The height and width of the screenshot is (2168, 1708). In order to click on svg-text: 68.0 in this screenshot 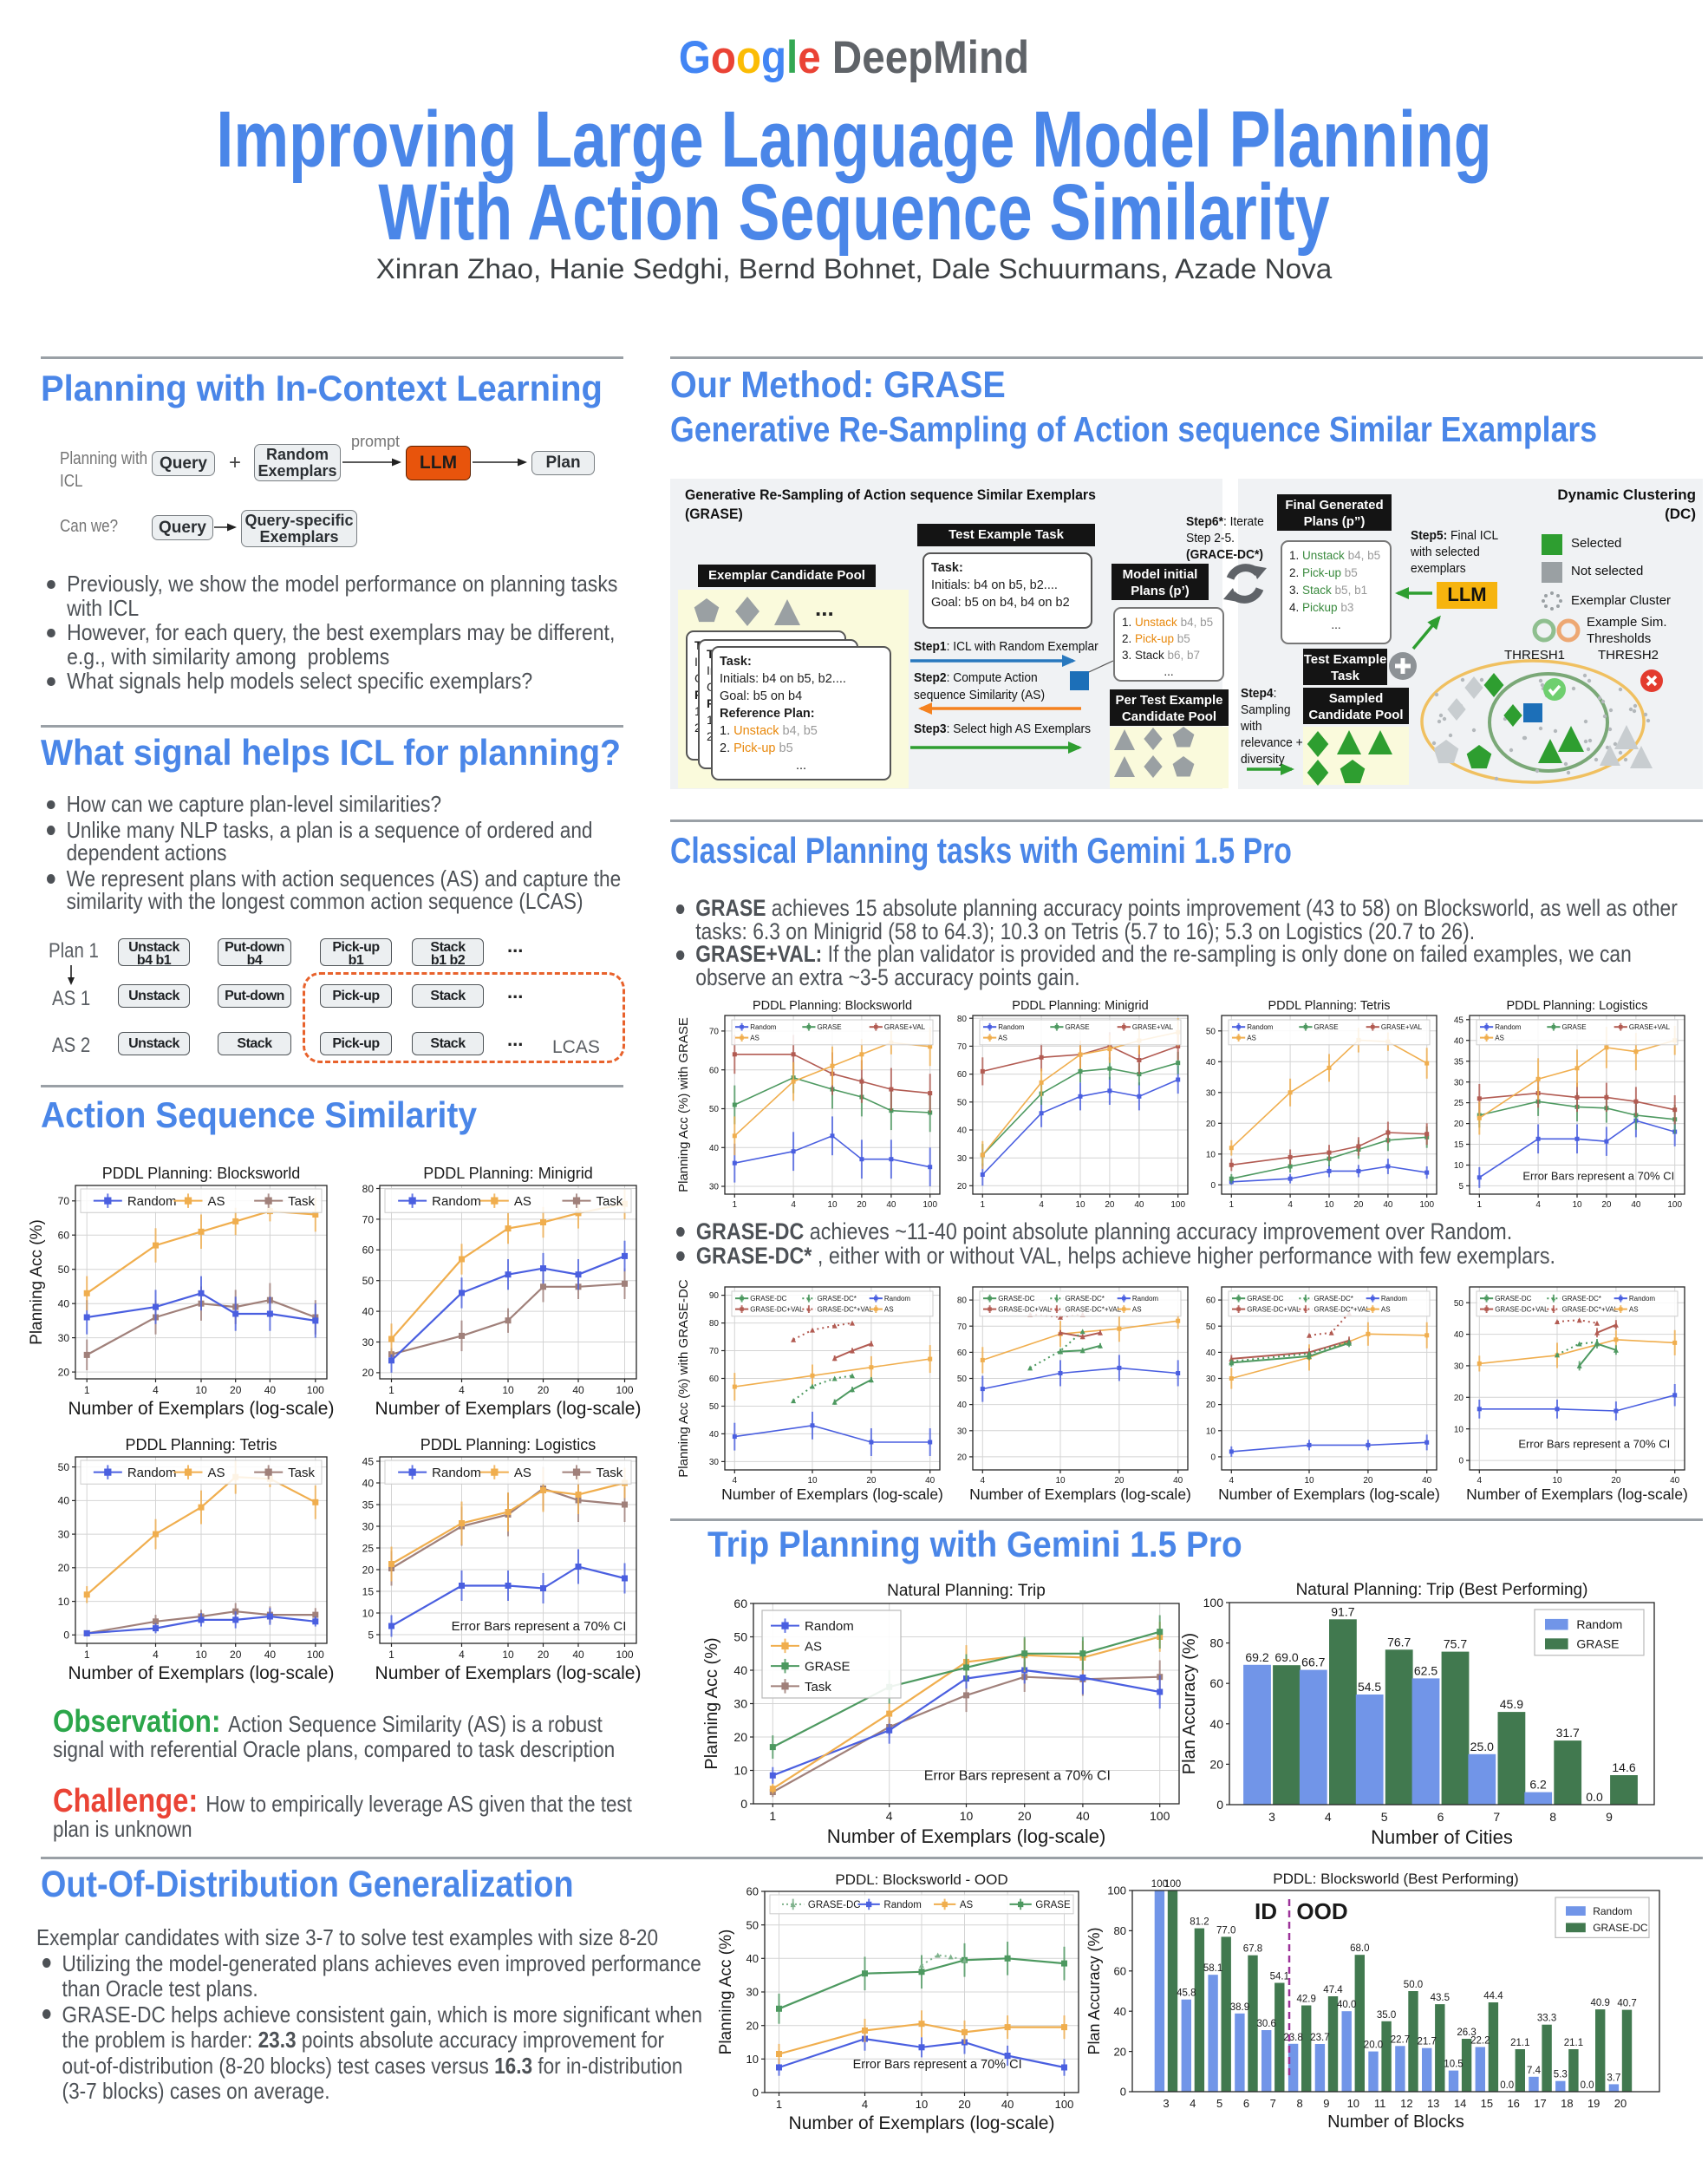, I will do `click(1359, 1948)`.